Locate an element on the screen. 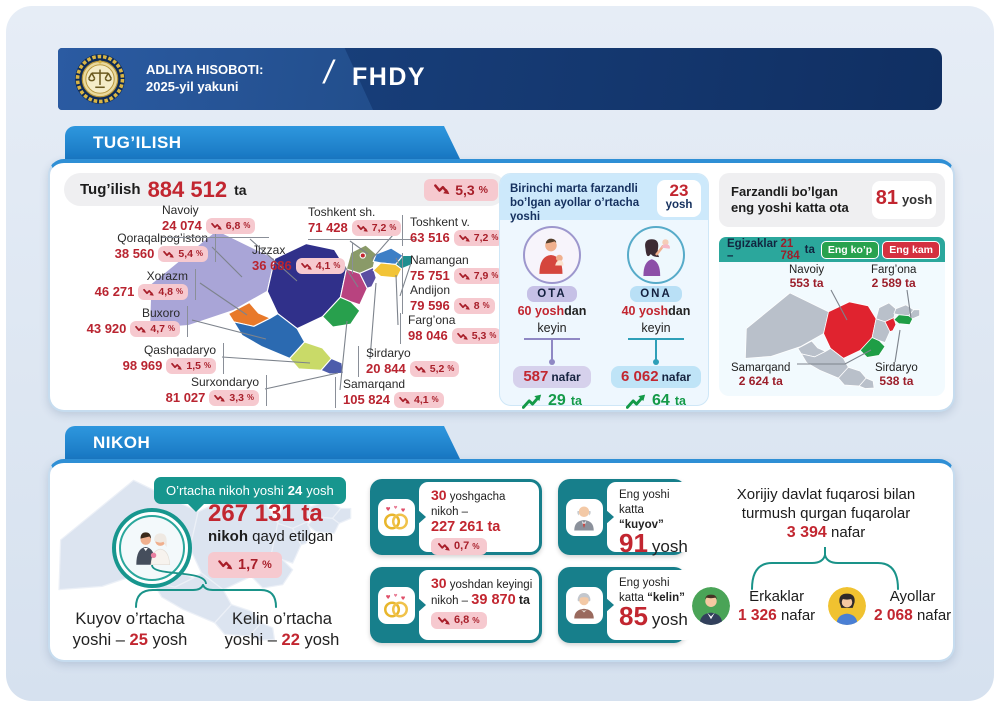  marriage-total: 267 131 ta nikoh qayd etilgan 1,7% is located at coordinates (270, 539).